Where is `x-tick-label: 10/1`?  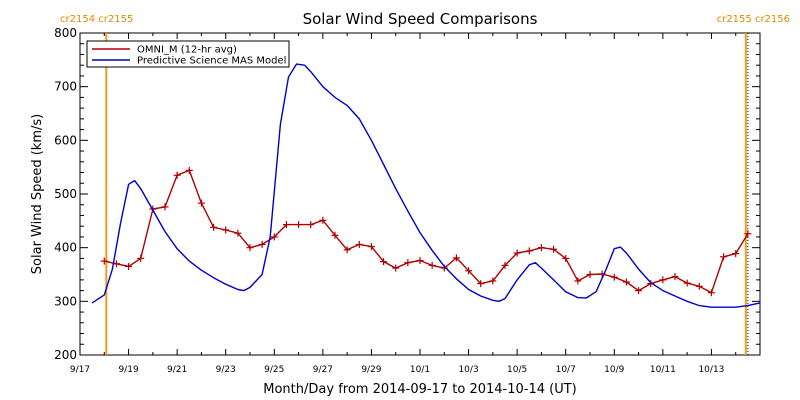
x-tick-label: 10/1 is located at coordinates (420, 370).